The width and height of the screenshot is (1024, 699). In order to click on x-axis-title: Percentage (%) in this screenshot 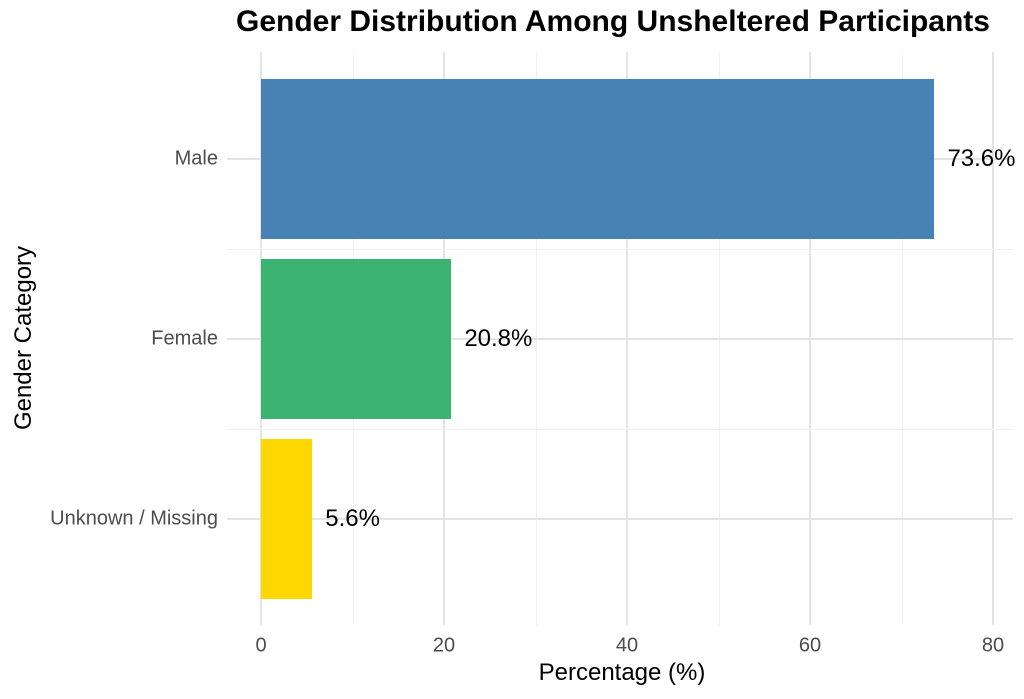, I will do `click(622, 672)`.